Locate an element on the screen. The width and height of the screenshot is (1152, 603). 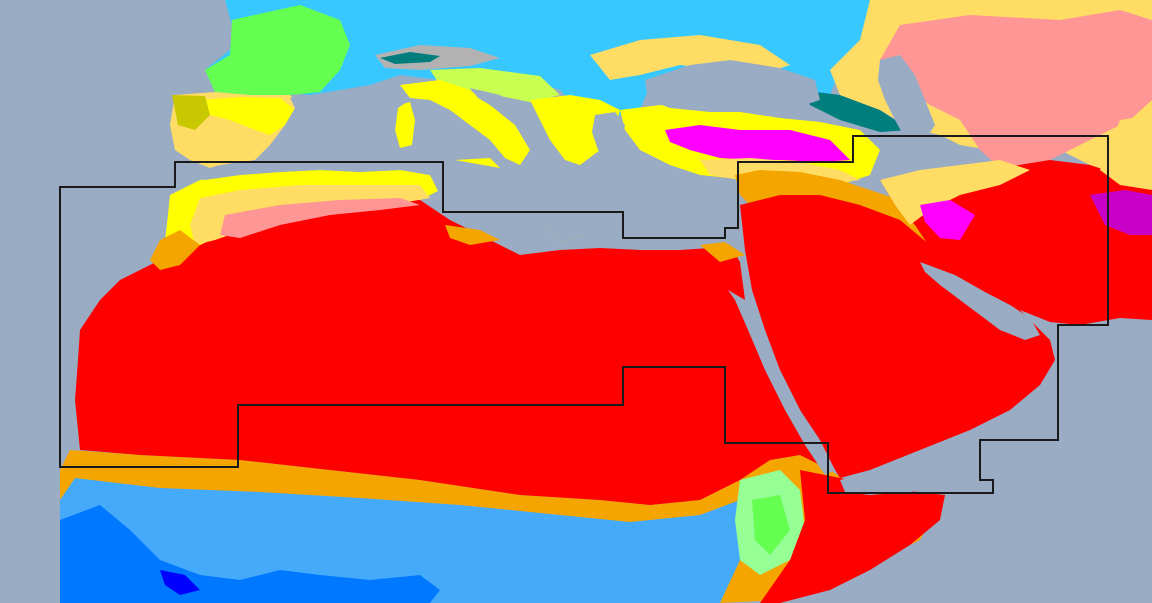
zagros-bsk is located at coordinates (955, 192).